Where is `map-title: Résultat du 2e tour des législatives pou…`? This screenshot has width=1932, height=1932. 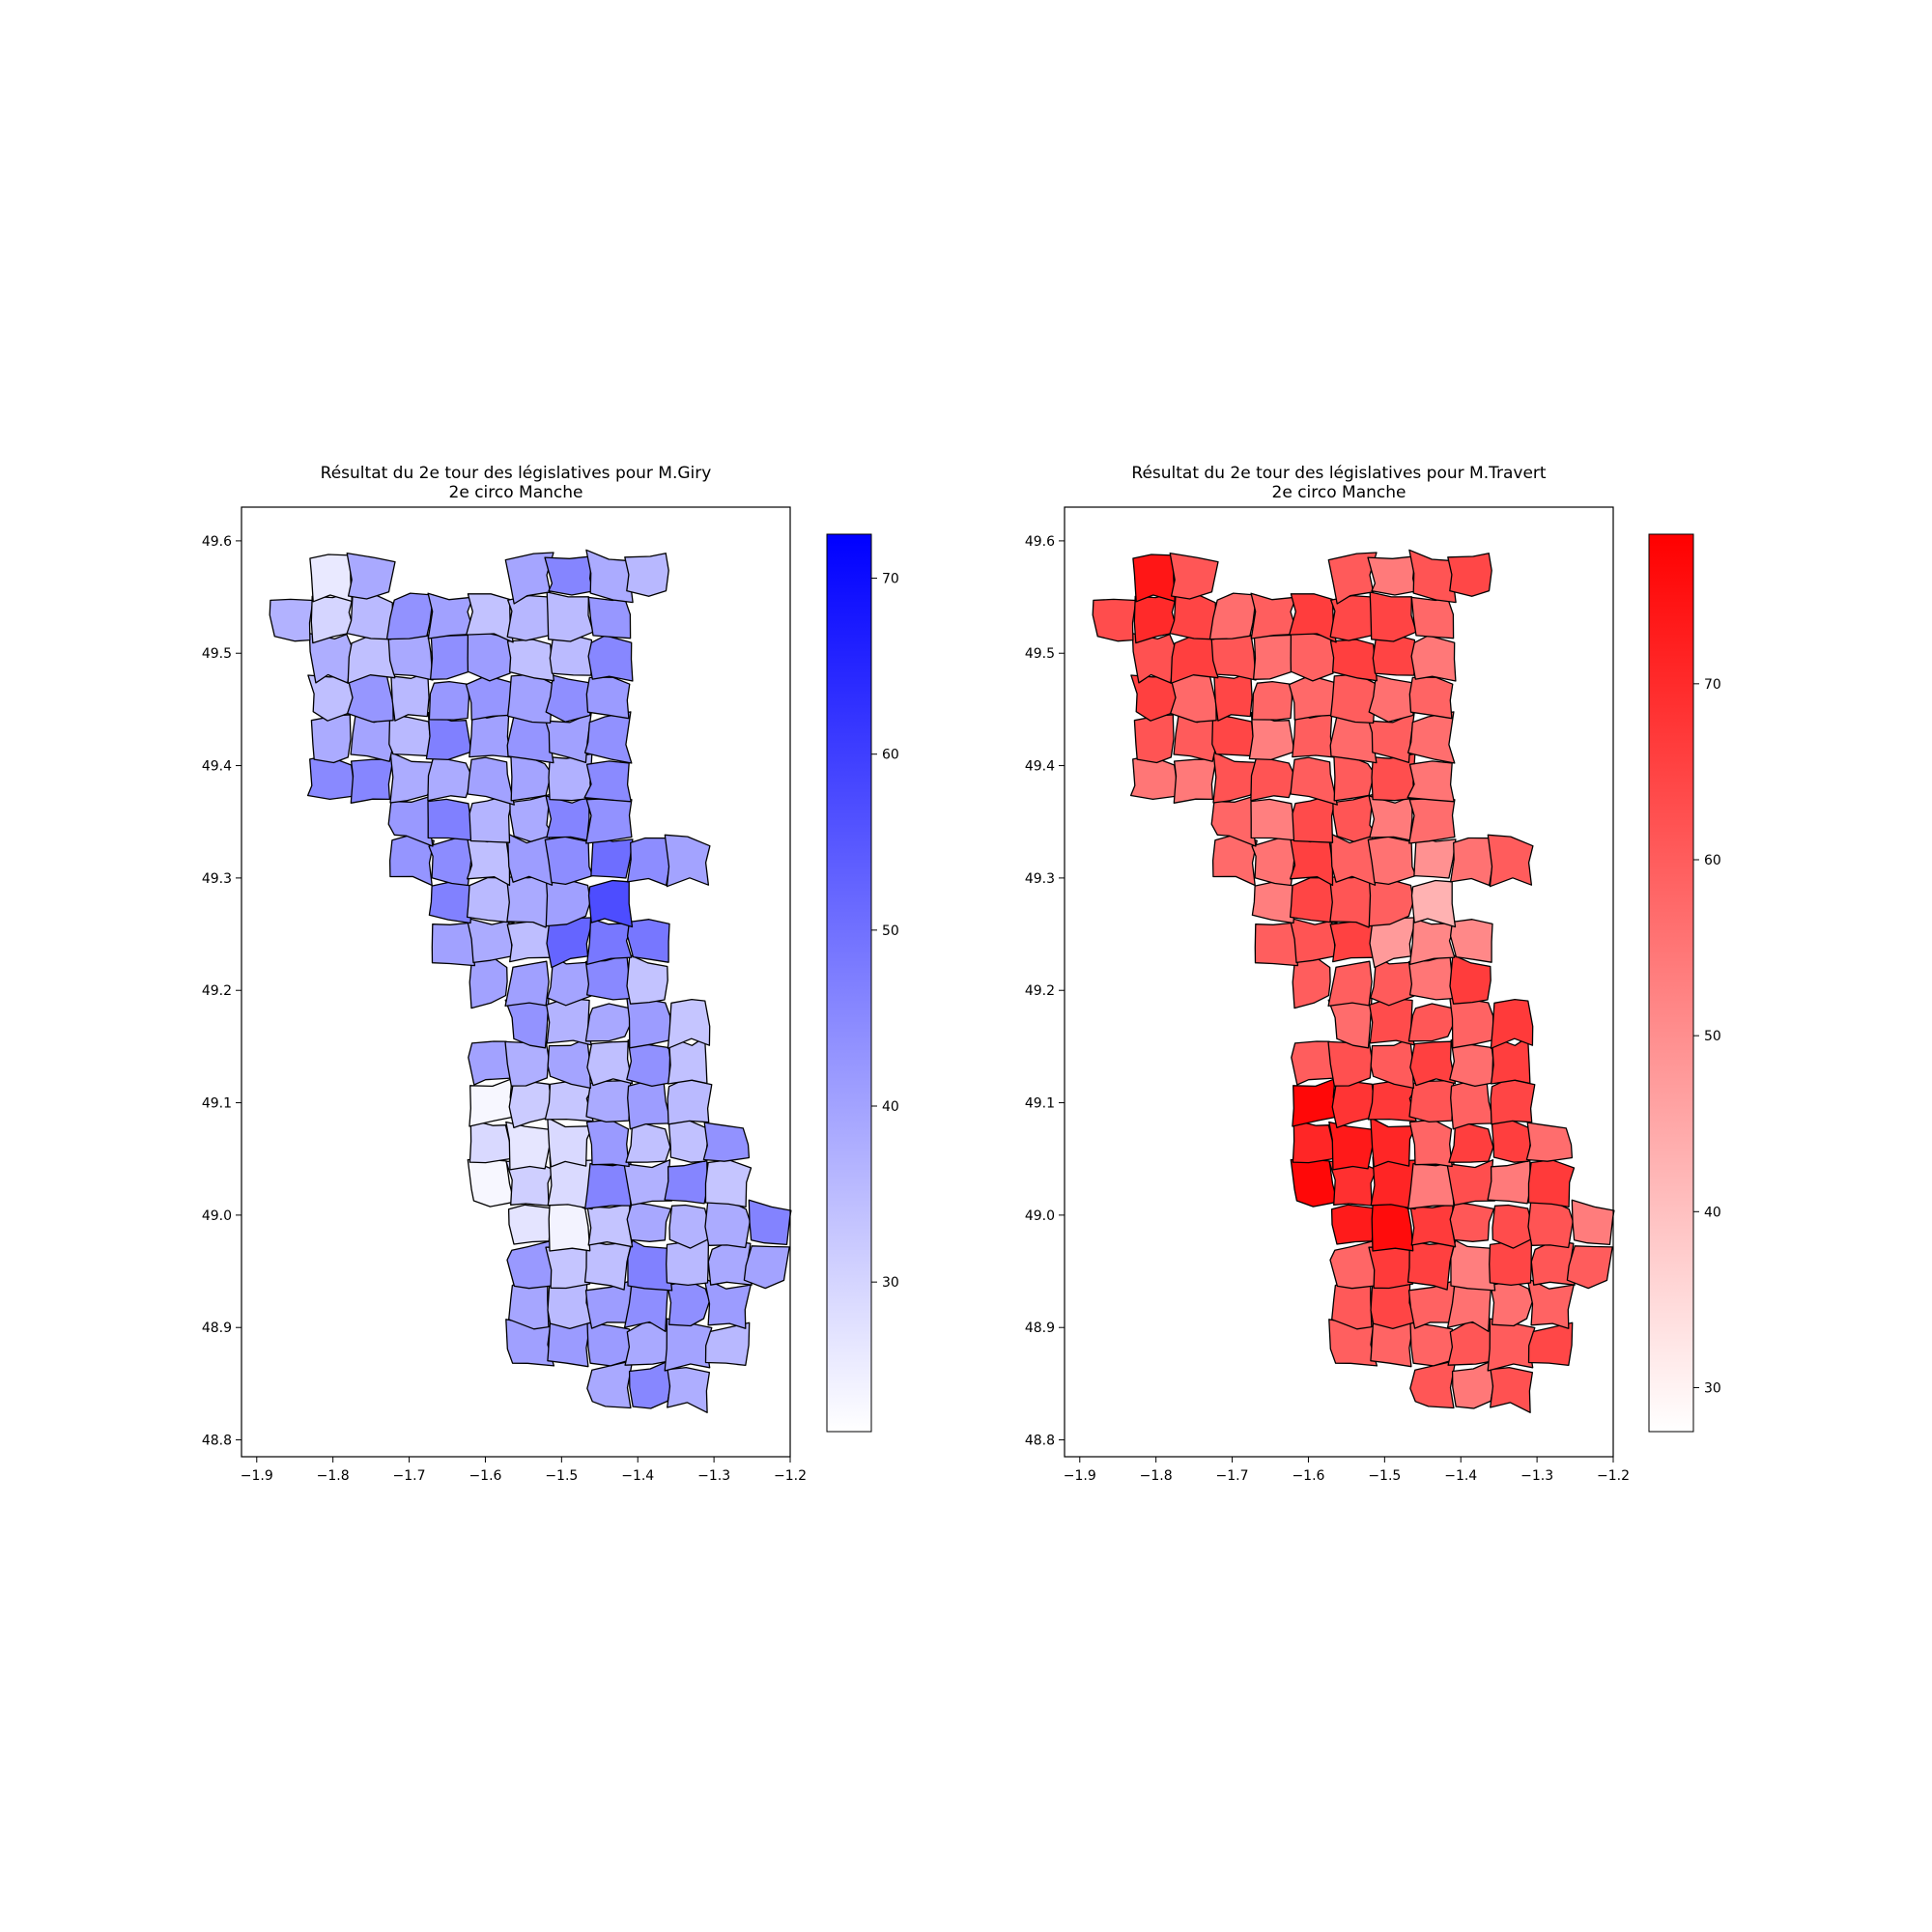 map-title: Résultat du 2e tour des législatives pou… is located at coordinates (516, 473).